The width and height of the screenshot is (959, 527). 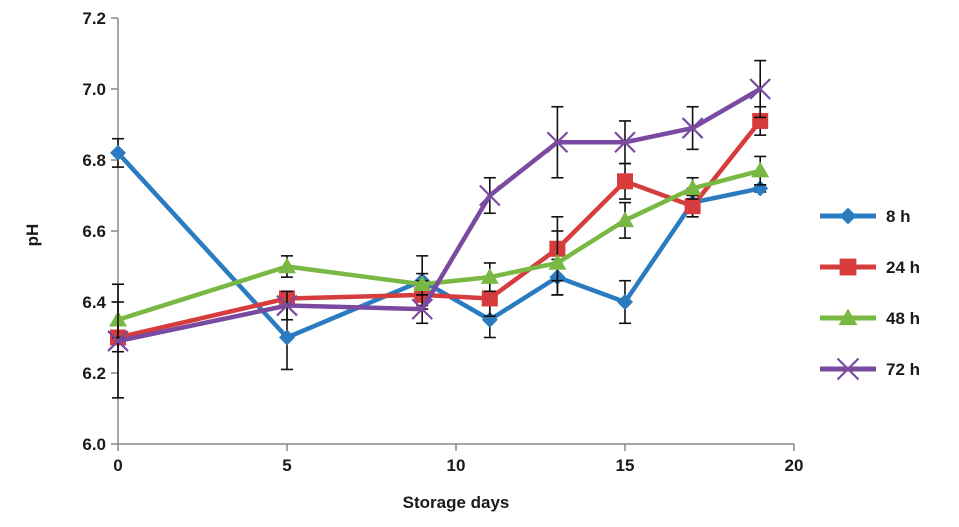 I want to click on legend-item: 8 h, so click(x=865, y=216).